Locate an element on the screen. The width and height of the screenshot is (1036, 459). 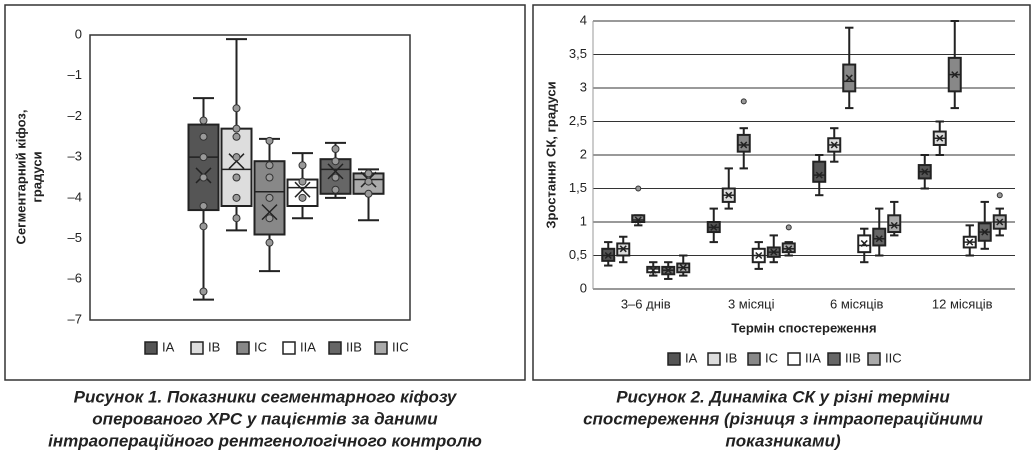
y-axis-label: Зростання СК, градуси is located at coordinates (550, 154).